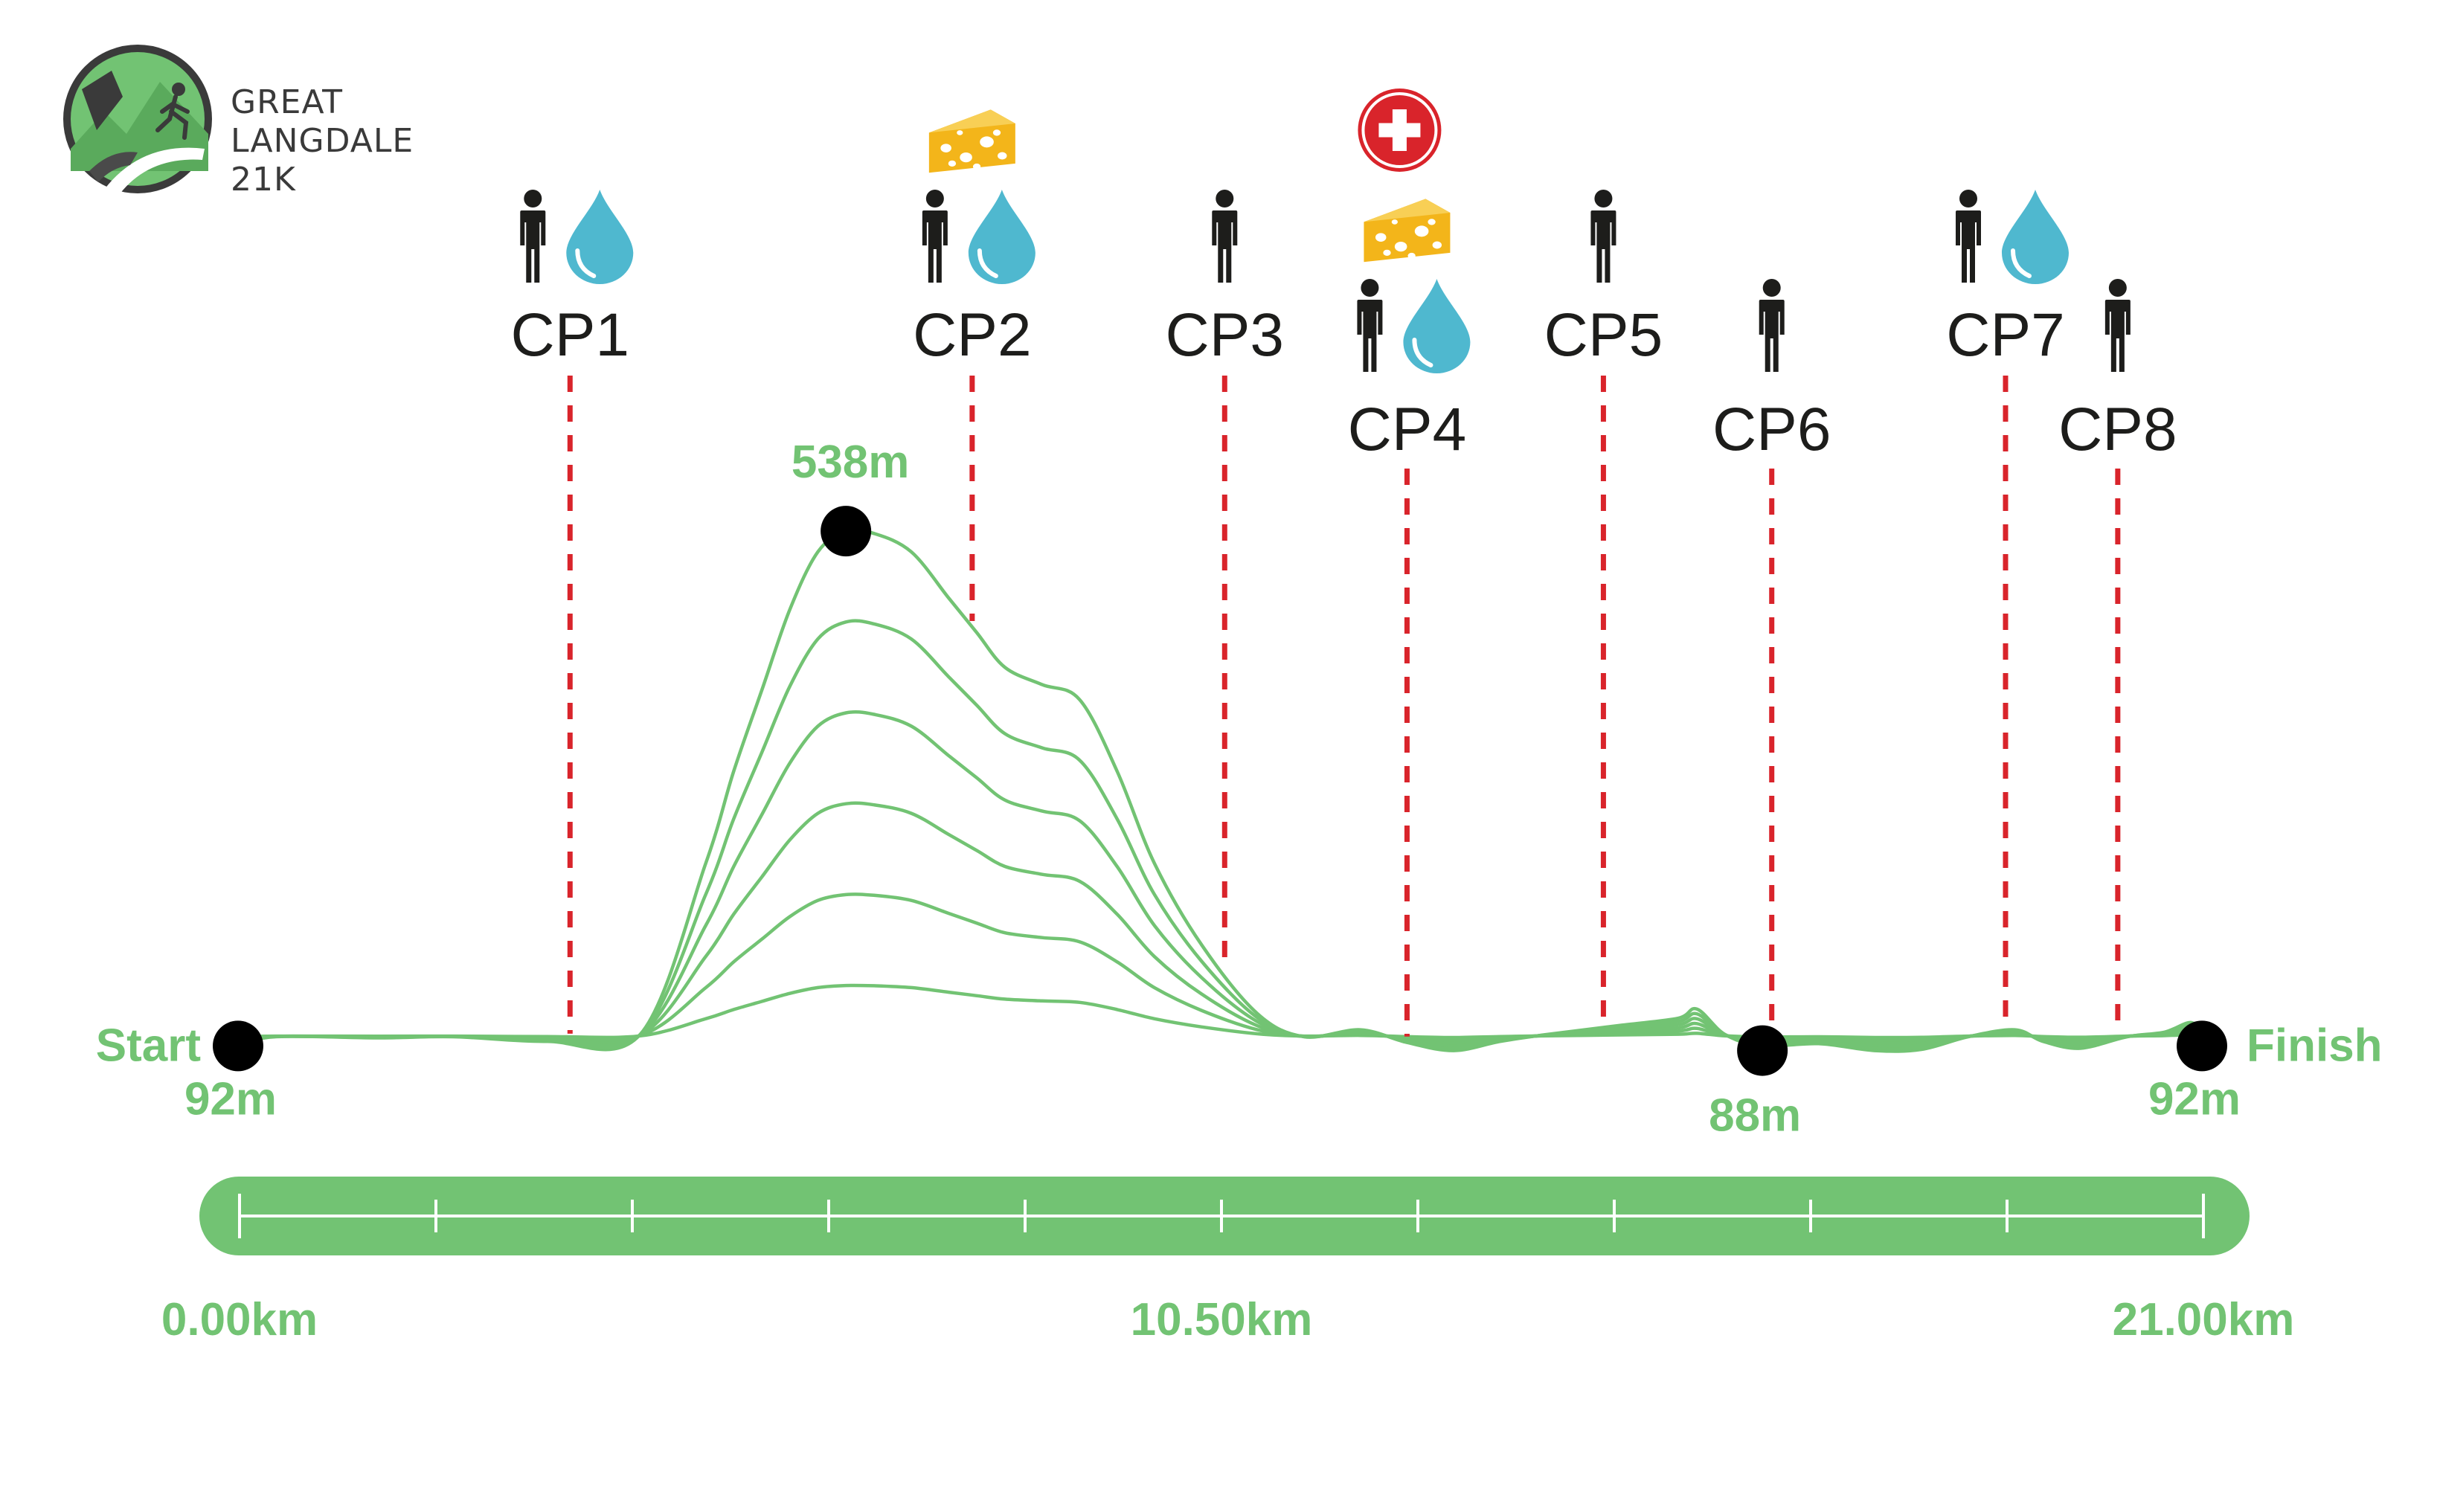 This screenshot has height=1512, width=2437. What do you see at coordinates (1755, 1116) in the screenshot?
I see `elevation-label: 88m` at bounding box center [1755, 1116].